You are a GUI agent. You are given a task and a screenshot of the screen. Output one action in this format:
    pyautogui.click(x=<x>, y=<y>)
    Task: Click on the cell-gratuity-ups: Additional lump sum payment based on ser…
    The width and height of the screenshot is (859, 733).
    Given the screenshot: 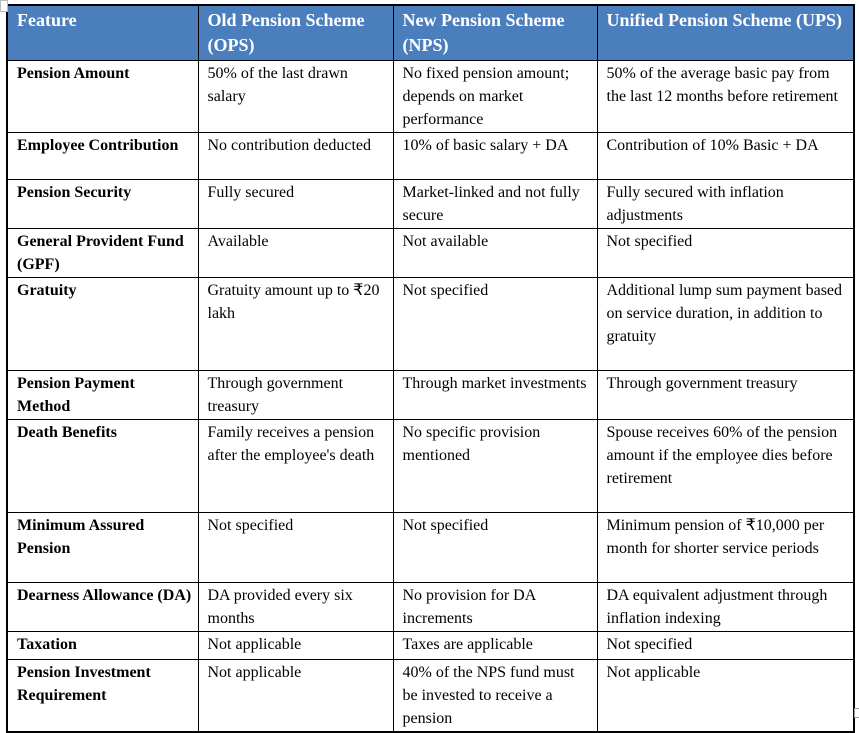 What is the action you would take?
    pyautogui.click(x=725, y=324)
    